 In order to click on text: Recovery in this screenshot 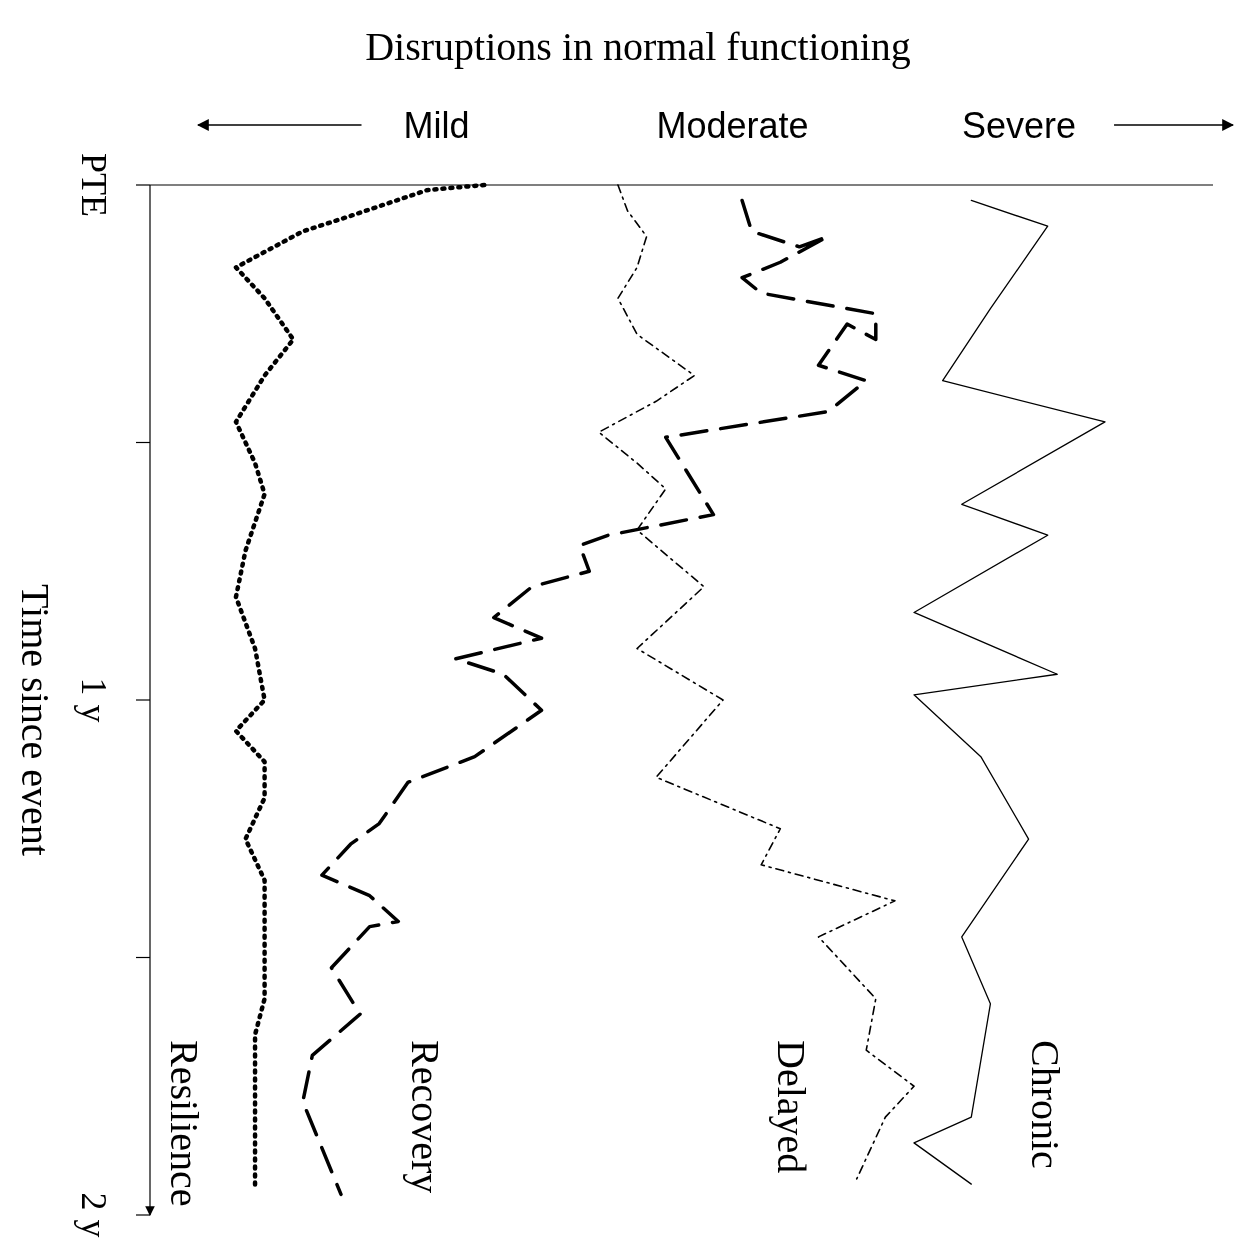, I will do `click(425, 1117)`.